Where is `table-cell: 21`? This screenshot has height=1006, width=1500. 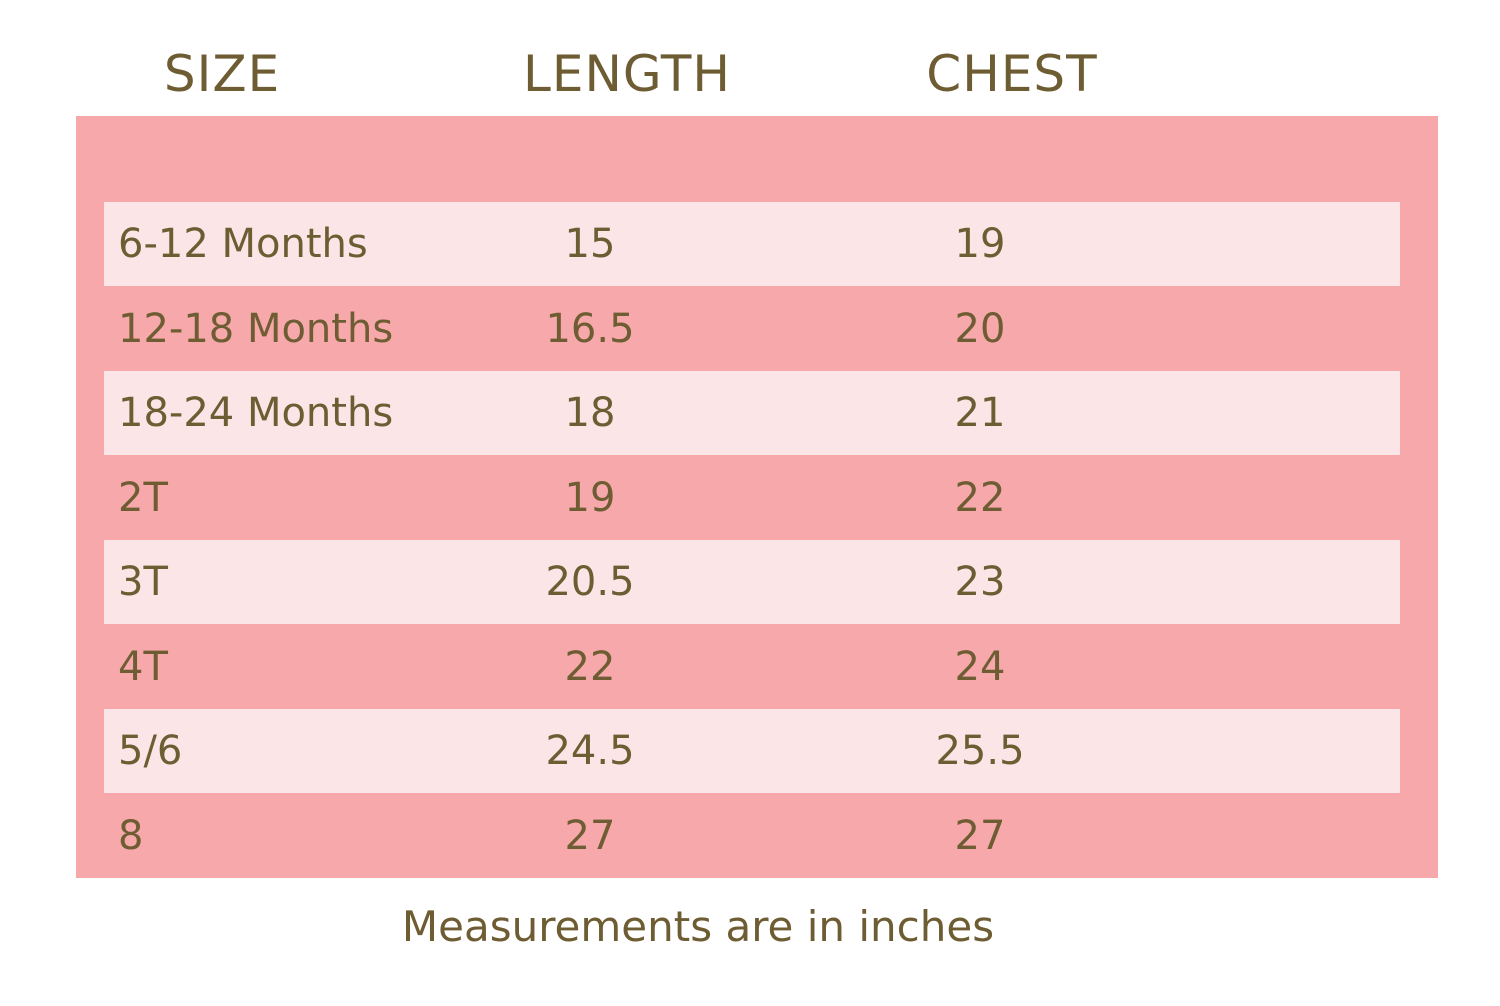 table-cell: 21 is located at coordinates (980, 413).